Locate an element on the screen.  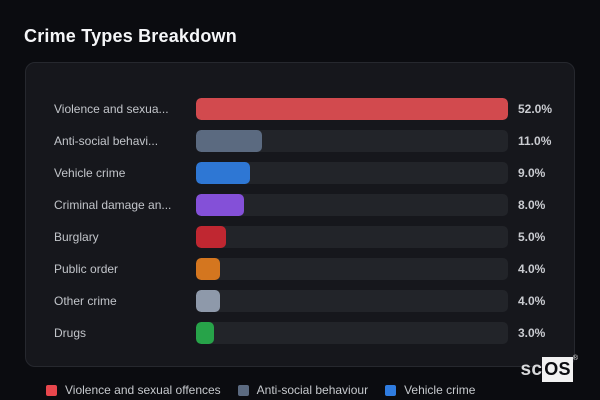
bar-row-public-order: Public order 4.0% is located at coordinates (306, 269).